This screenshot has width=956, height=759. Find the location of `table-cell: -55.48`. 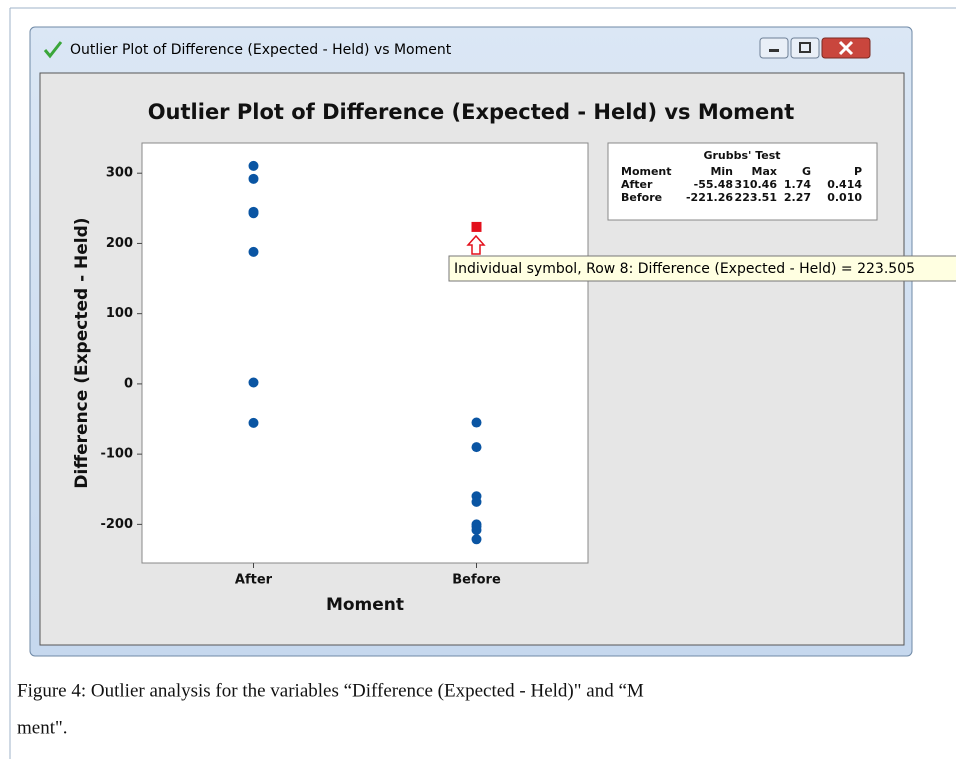

table-cell: -55.48 is located at coordinates (713, 184).